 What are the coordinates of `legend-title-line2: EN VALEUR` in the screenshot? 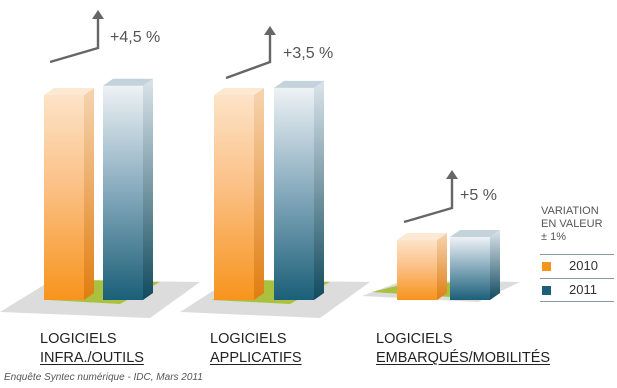 It's located at (572, 224).